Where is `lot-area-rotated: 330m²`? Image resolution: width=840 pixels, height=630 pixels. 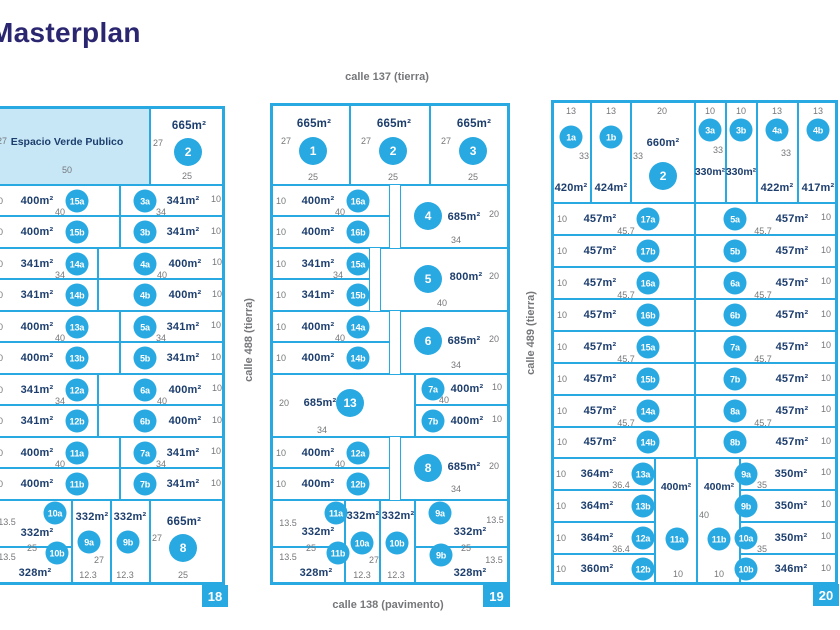 lot-area-rotated: 330m² is located at coordinates (741, 172).